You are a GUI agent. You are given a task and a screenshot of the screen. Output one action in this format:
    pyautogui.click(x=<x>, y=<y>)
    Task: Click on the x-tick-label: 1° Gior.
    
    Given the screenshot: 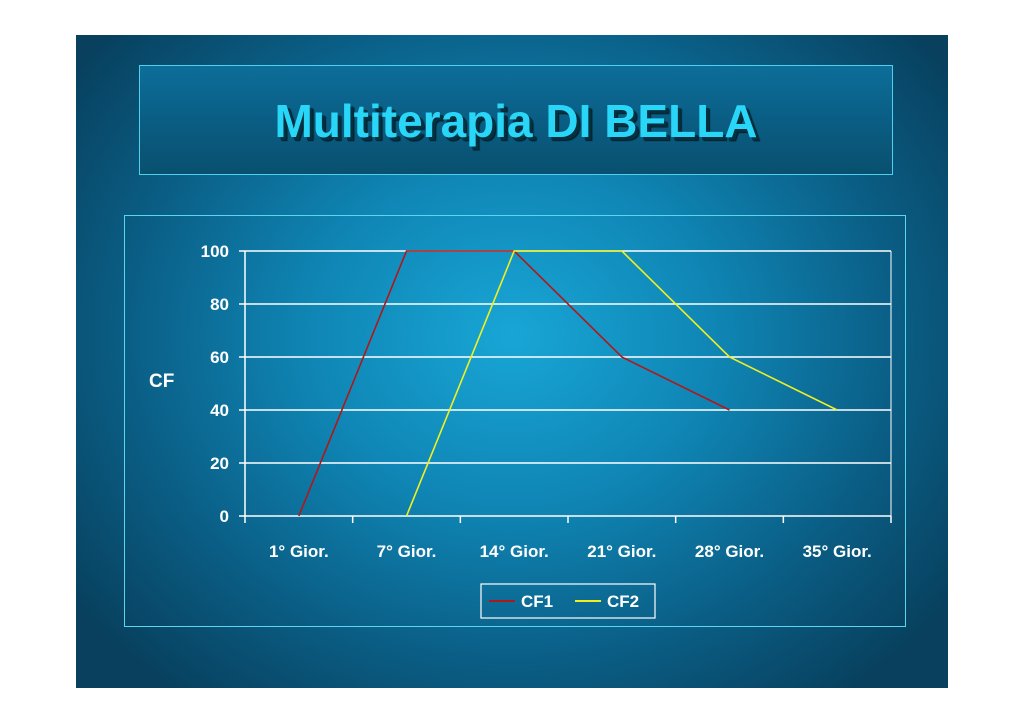 What is the action you would take?
    pyautogui.click(x=299, y=551)
    